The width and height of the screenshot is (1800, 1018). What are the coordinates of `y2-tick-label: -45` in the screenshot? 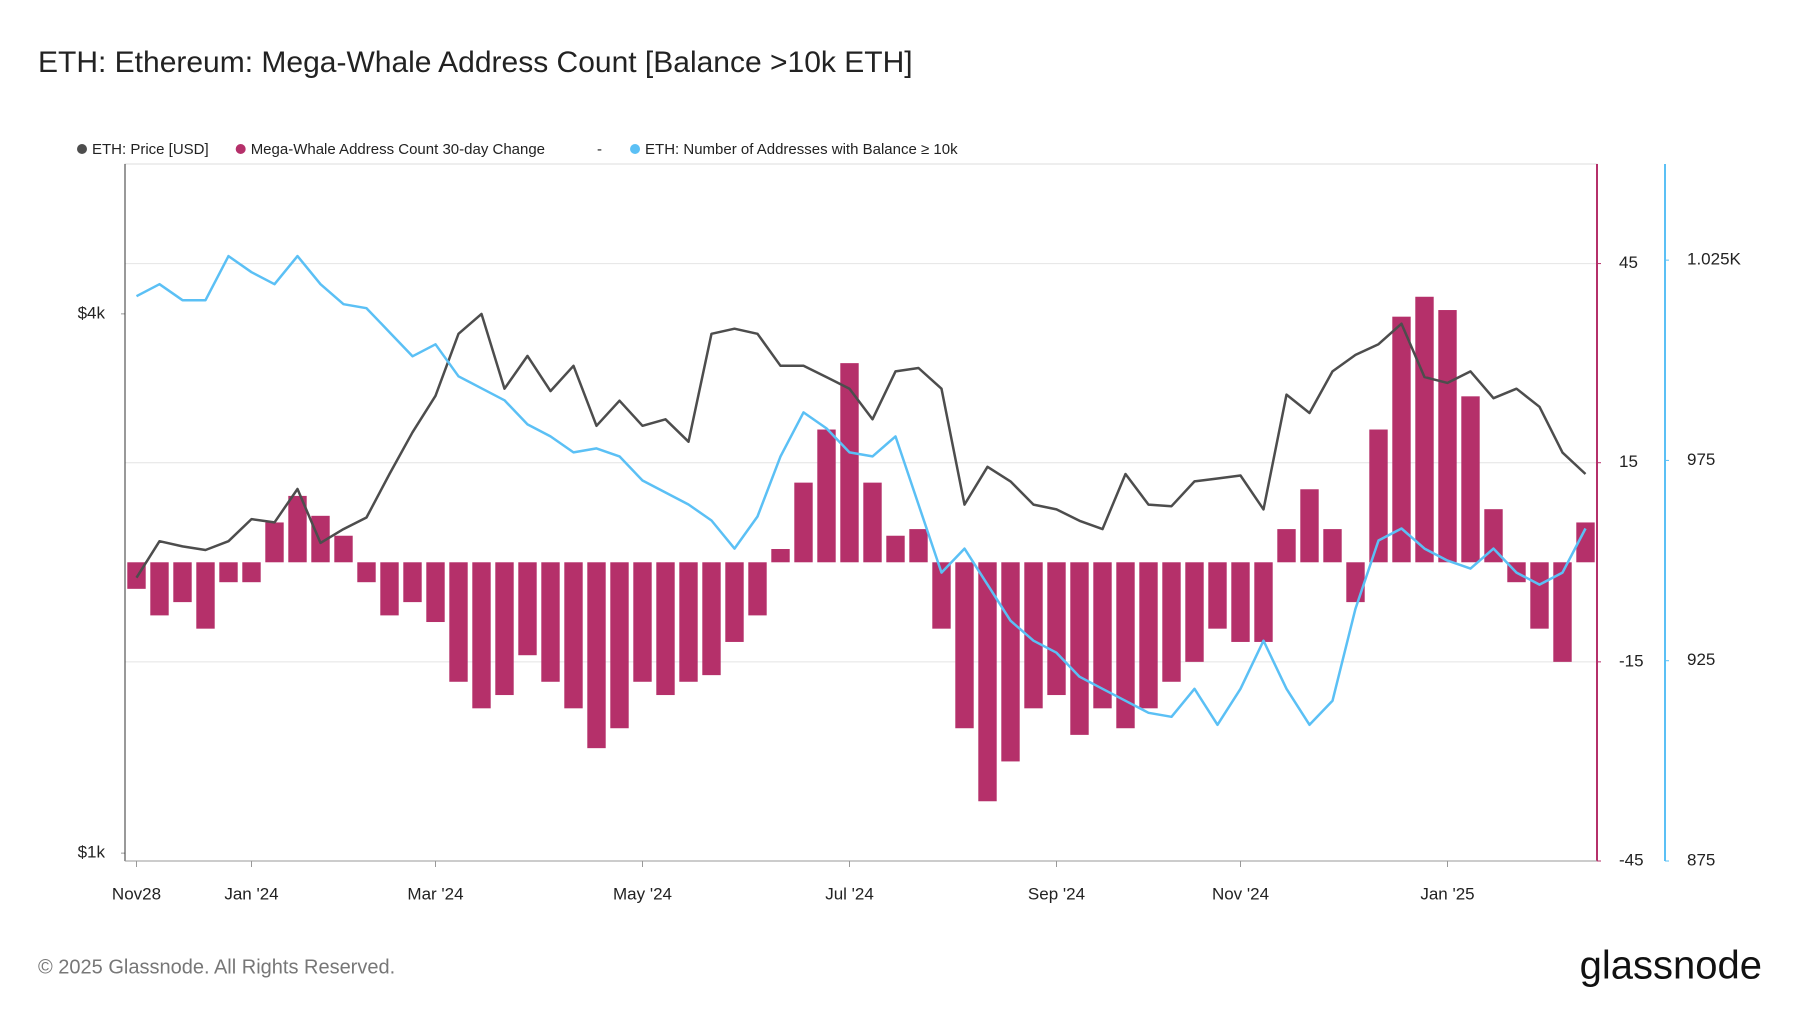 It's located at (1631, 859).